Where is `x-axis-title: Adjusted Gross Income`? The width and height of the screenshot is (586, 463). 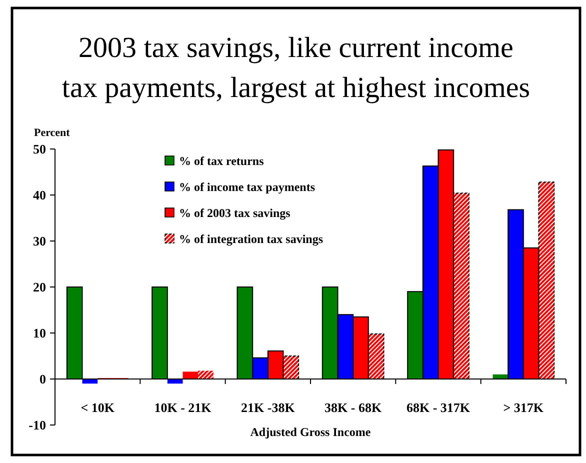 x-axis-title: Adjusted Gross Income is located at coordinates (311, 432).